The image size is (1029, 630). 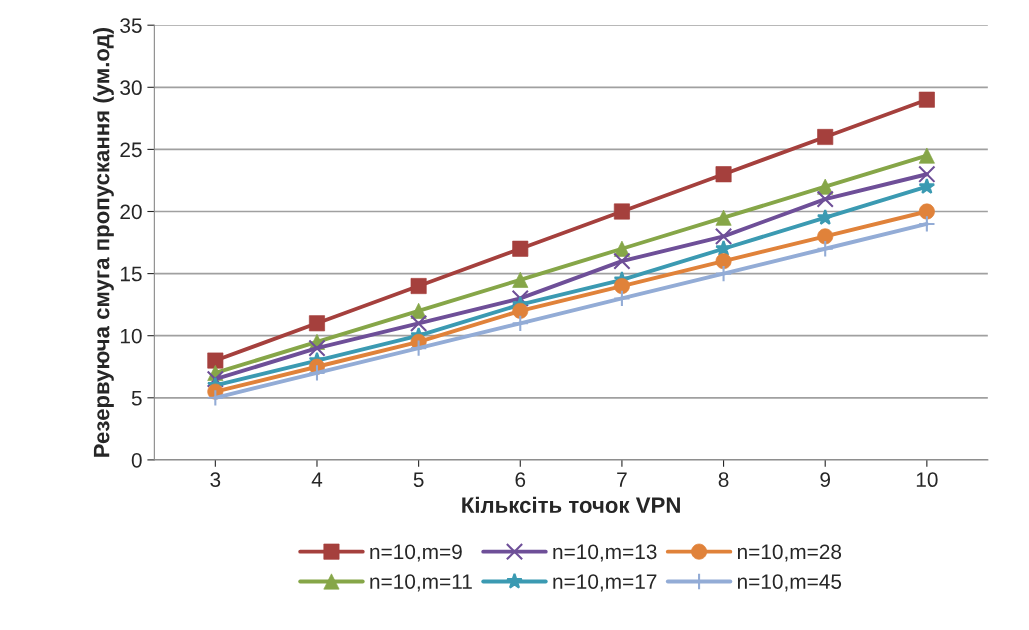 I want to click on y-tick-label: 5, so click(x=136, y=398).